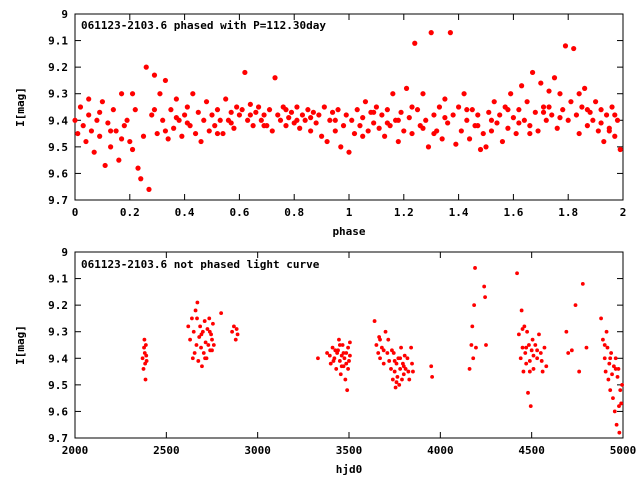  I want to click on y-tick-label: 9.3, so click(58, 94).